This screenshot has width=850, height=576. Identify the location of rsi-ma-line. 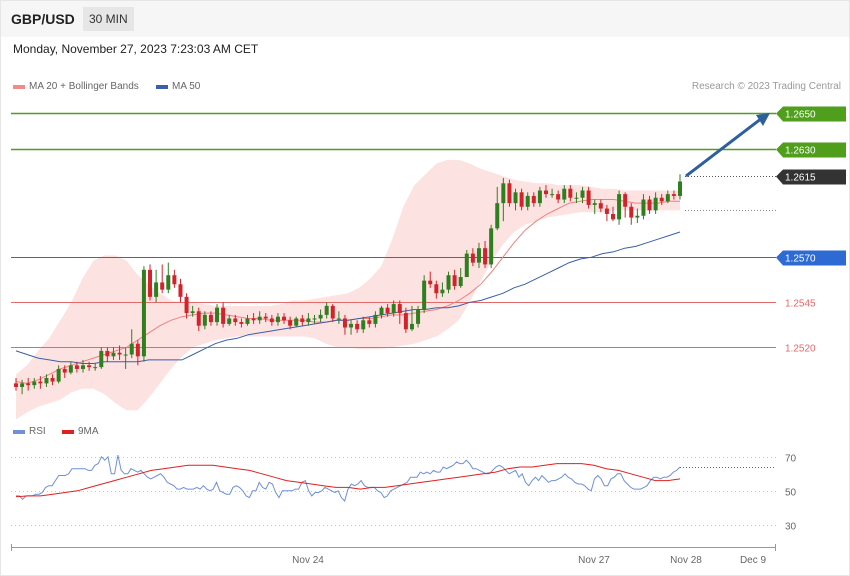
(348, 480).